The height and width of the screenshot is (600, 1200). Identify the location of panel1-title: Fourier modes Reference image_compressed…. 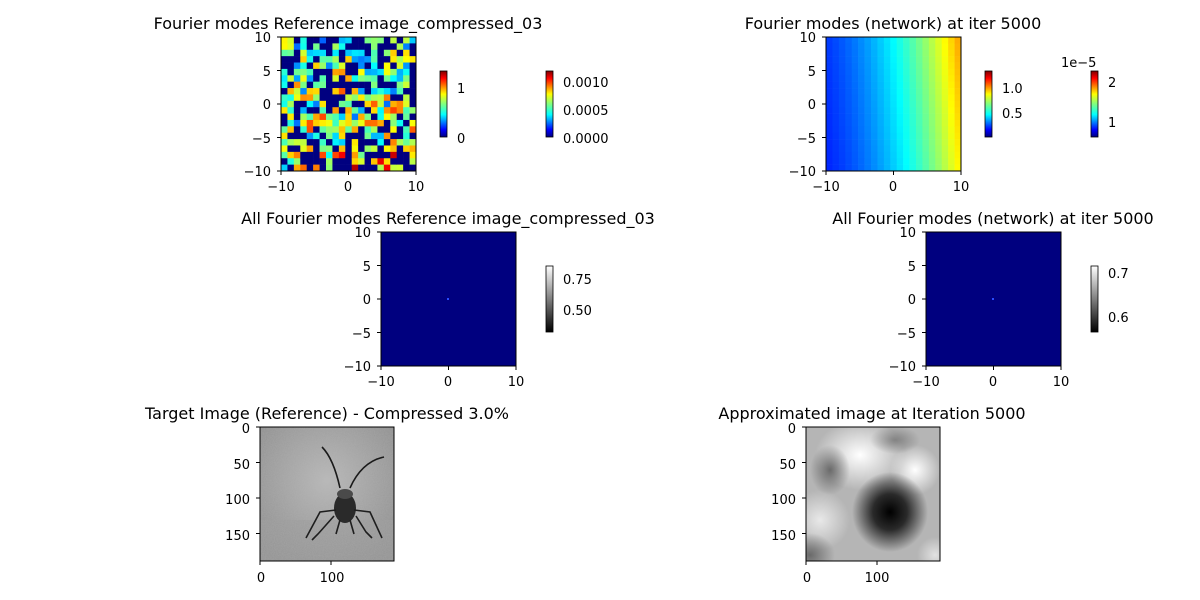
(348, 24).